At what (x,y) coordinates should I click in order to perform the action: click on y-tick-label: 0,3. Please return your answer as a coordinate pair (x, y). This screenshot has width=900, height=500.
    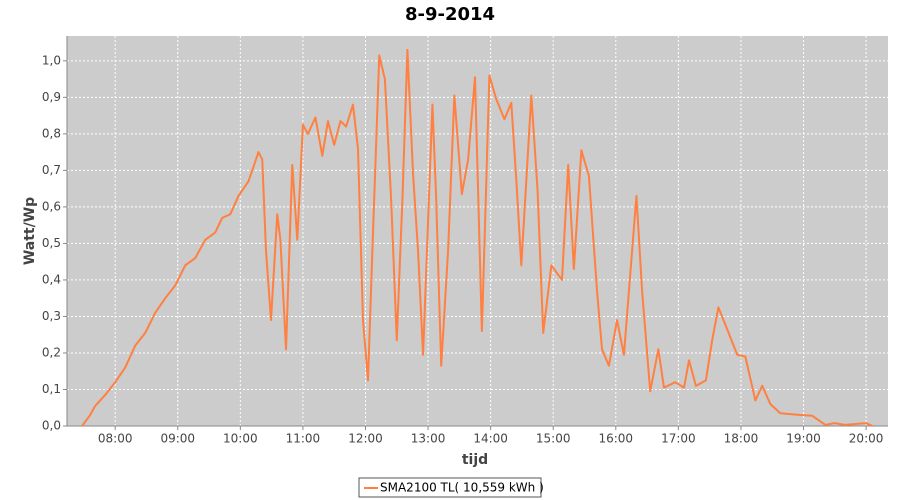
    Looking at the image, I should click on (51, 316).